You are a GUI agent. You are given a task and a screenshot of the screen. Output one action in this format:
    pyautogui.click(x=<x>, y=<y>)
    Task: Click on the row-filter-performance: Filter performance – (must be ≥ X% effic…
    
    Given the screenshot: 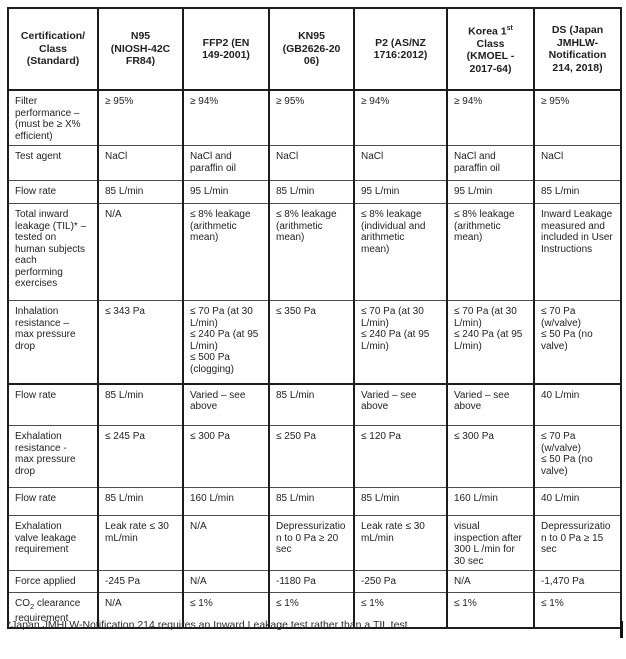 What is the action you would take?
    pyautogui.click(x=314, y=118)
    